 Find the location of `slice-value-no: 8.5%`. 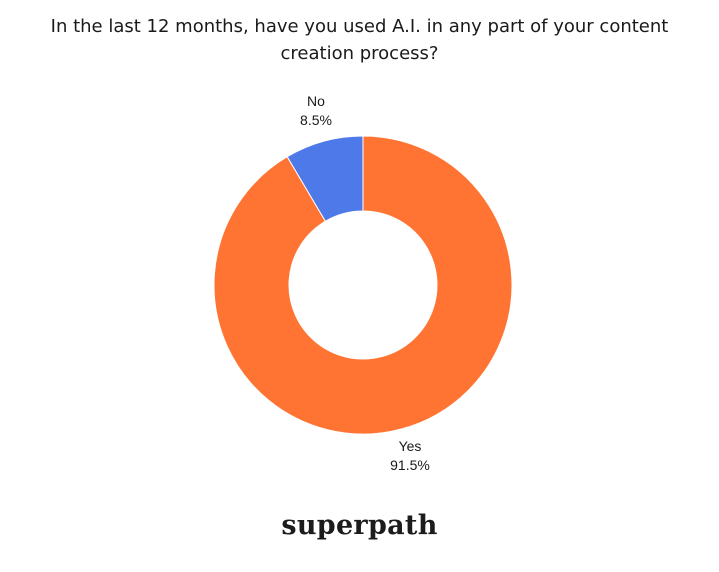

slice-value-no: 8.5% is located at coordinates (316, 120).